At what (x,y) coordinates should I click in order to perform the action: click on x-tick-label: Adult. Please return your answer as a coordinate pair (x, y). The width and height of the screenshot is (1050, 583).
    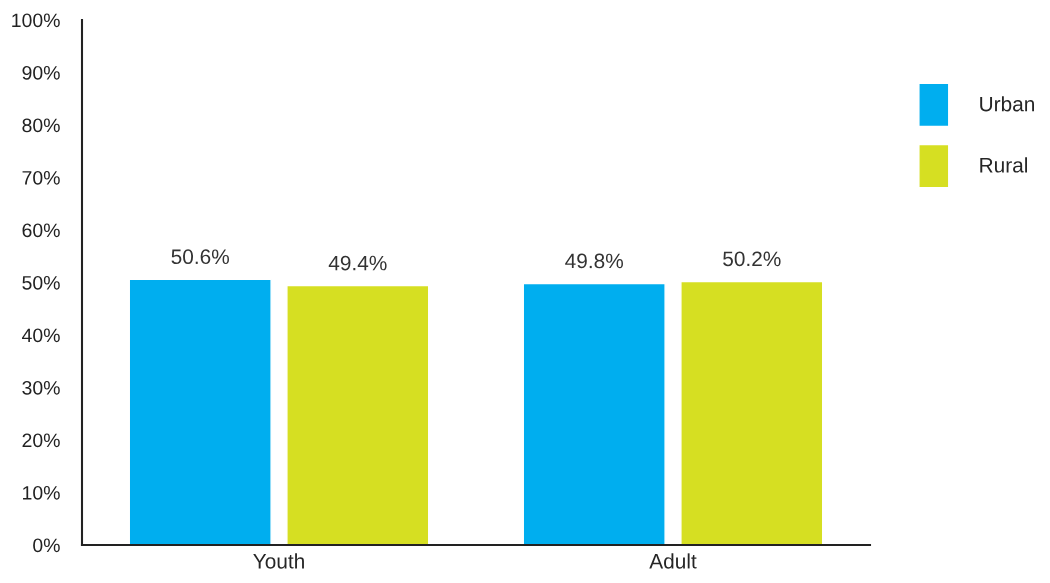
    Looking at the image, I should click on (673, 561).